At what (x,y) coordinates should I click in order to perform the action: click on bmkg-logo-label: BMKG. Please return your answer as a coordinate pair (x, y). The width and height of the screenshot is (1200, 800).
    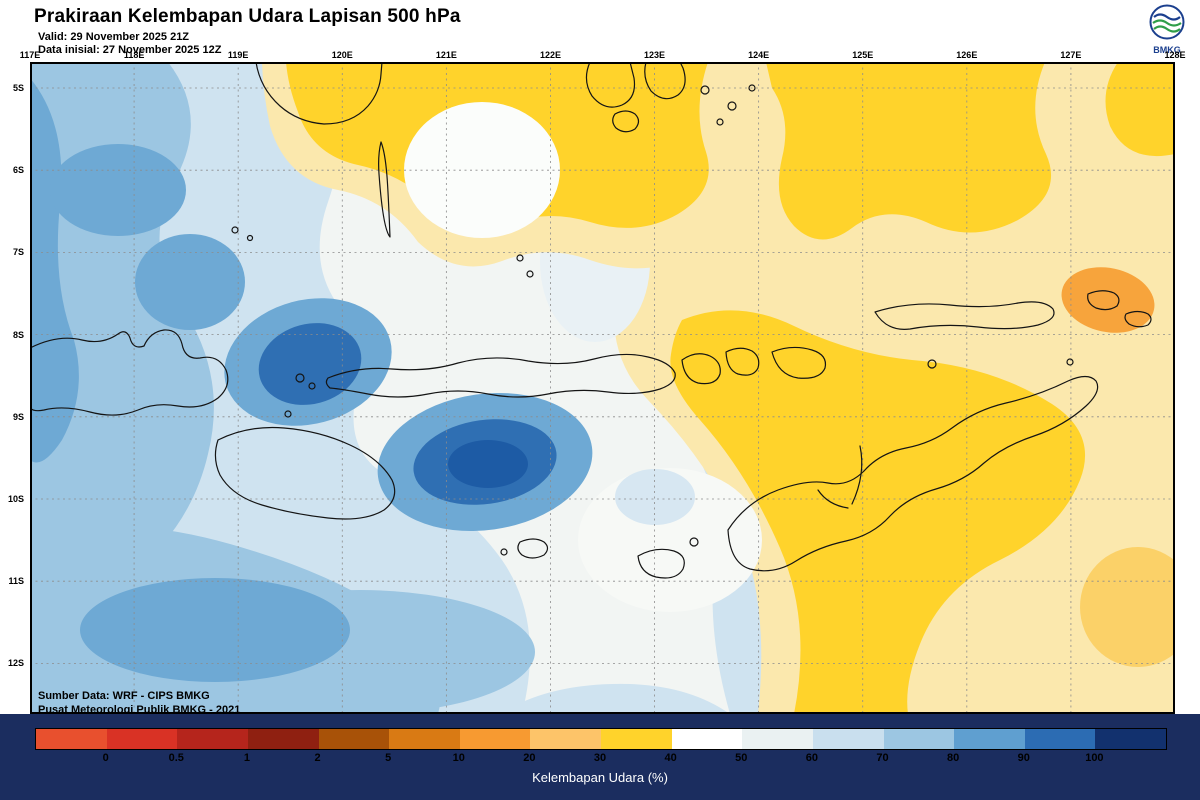
    Looking at the image, I should click on (1167, 50).